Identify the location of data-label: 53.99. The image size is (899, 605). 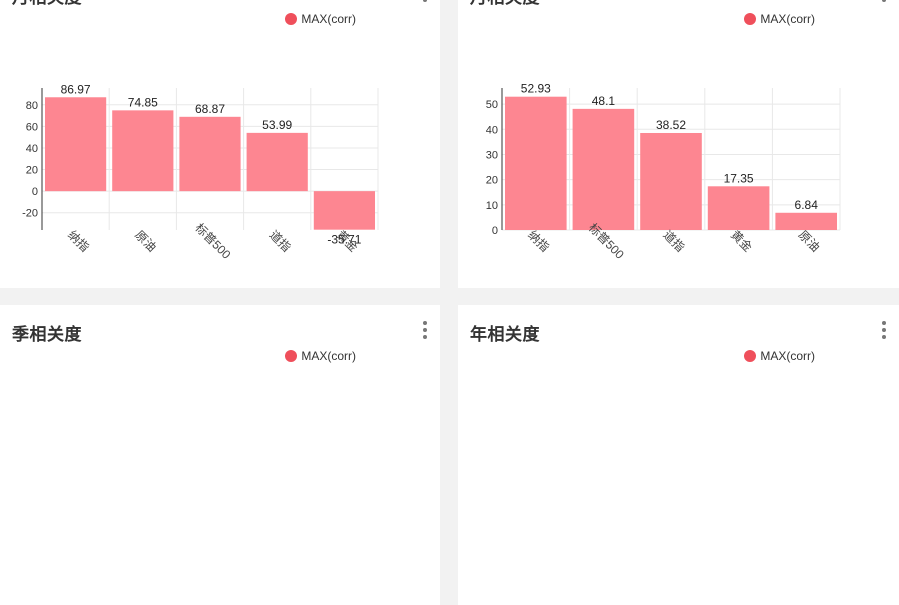
(277, 125).